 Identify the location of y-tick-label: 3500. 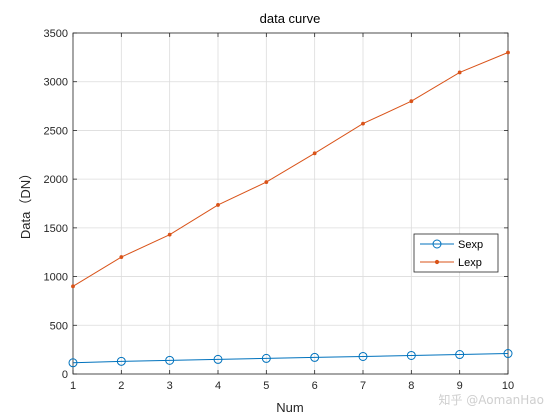
(56, 34).